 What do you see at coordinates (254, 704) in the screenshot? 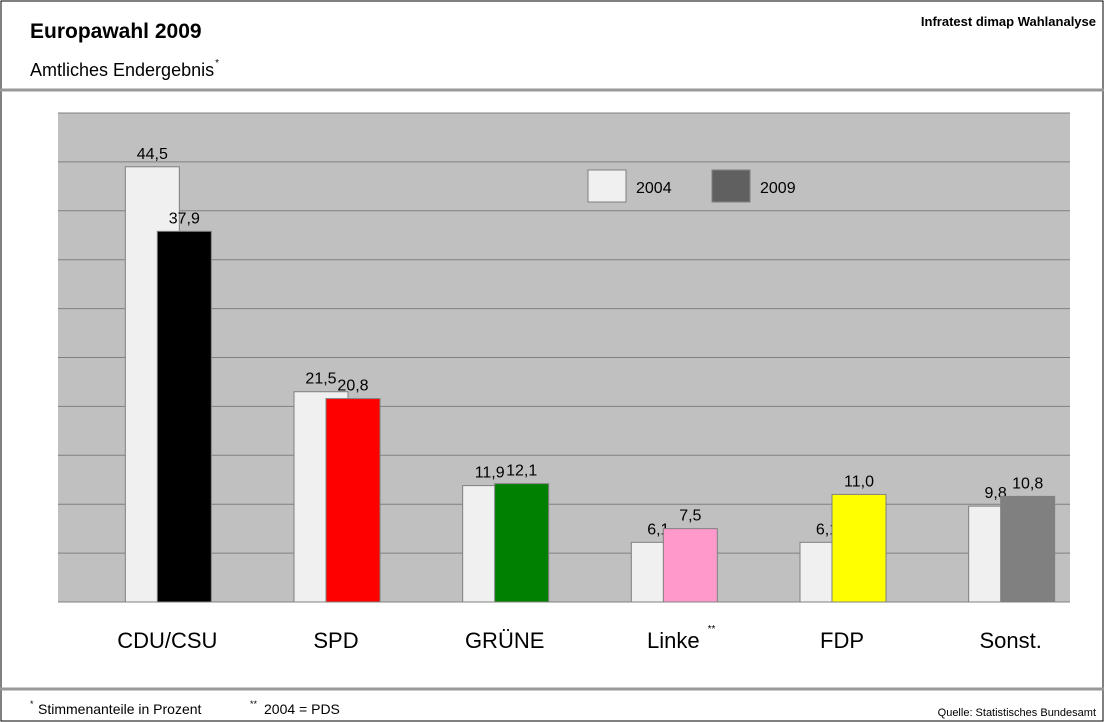
I see `footnote-mark: **` at bounding box center [254, 704].